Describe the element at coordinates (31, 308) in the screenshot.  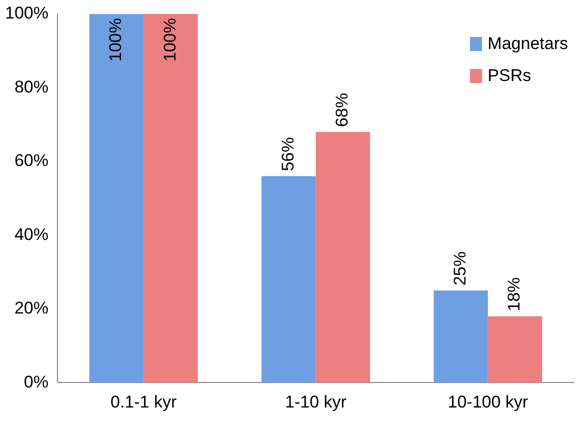
I see `y-tick-label: 20%` at that location.